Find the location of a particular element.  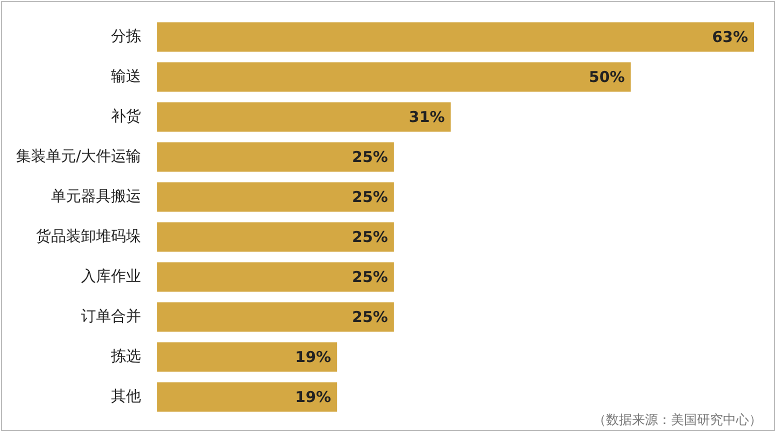

y-tick-label: 其他 is located at coordinates (126, 395).